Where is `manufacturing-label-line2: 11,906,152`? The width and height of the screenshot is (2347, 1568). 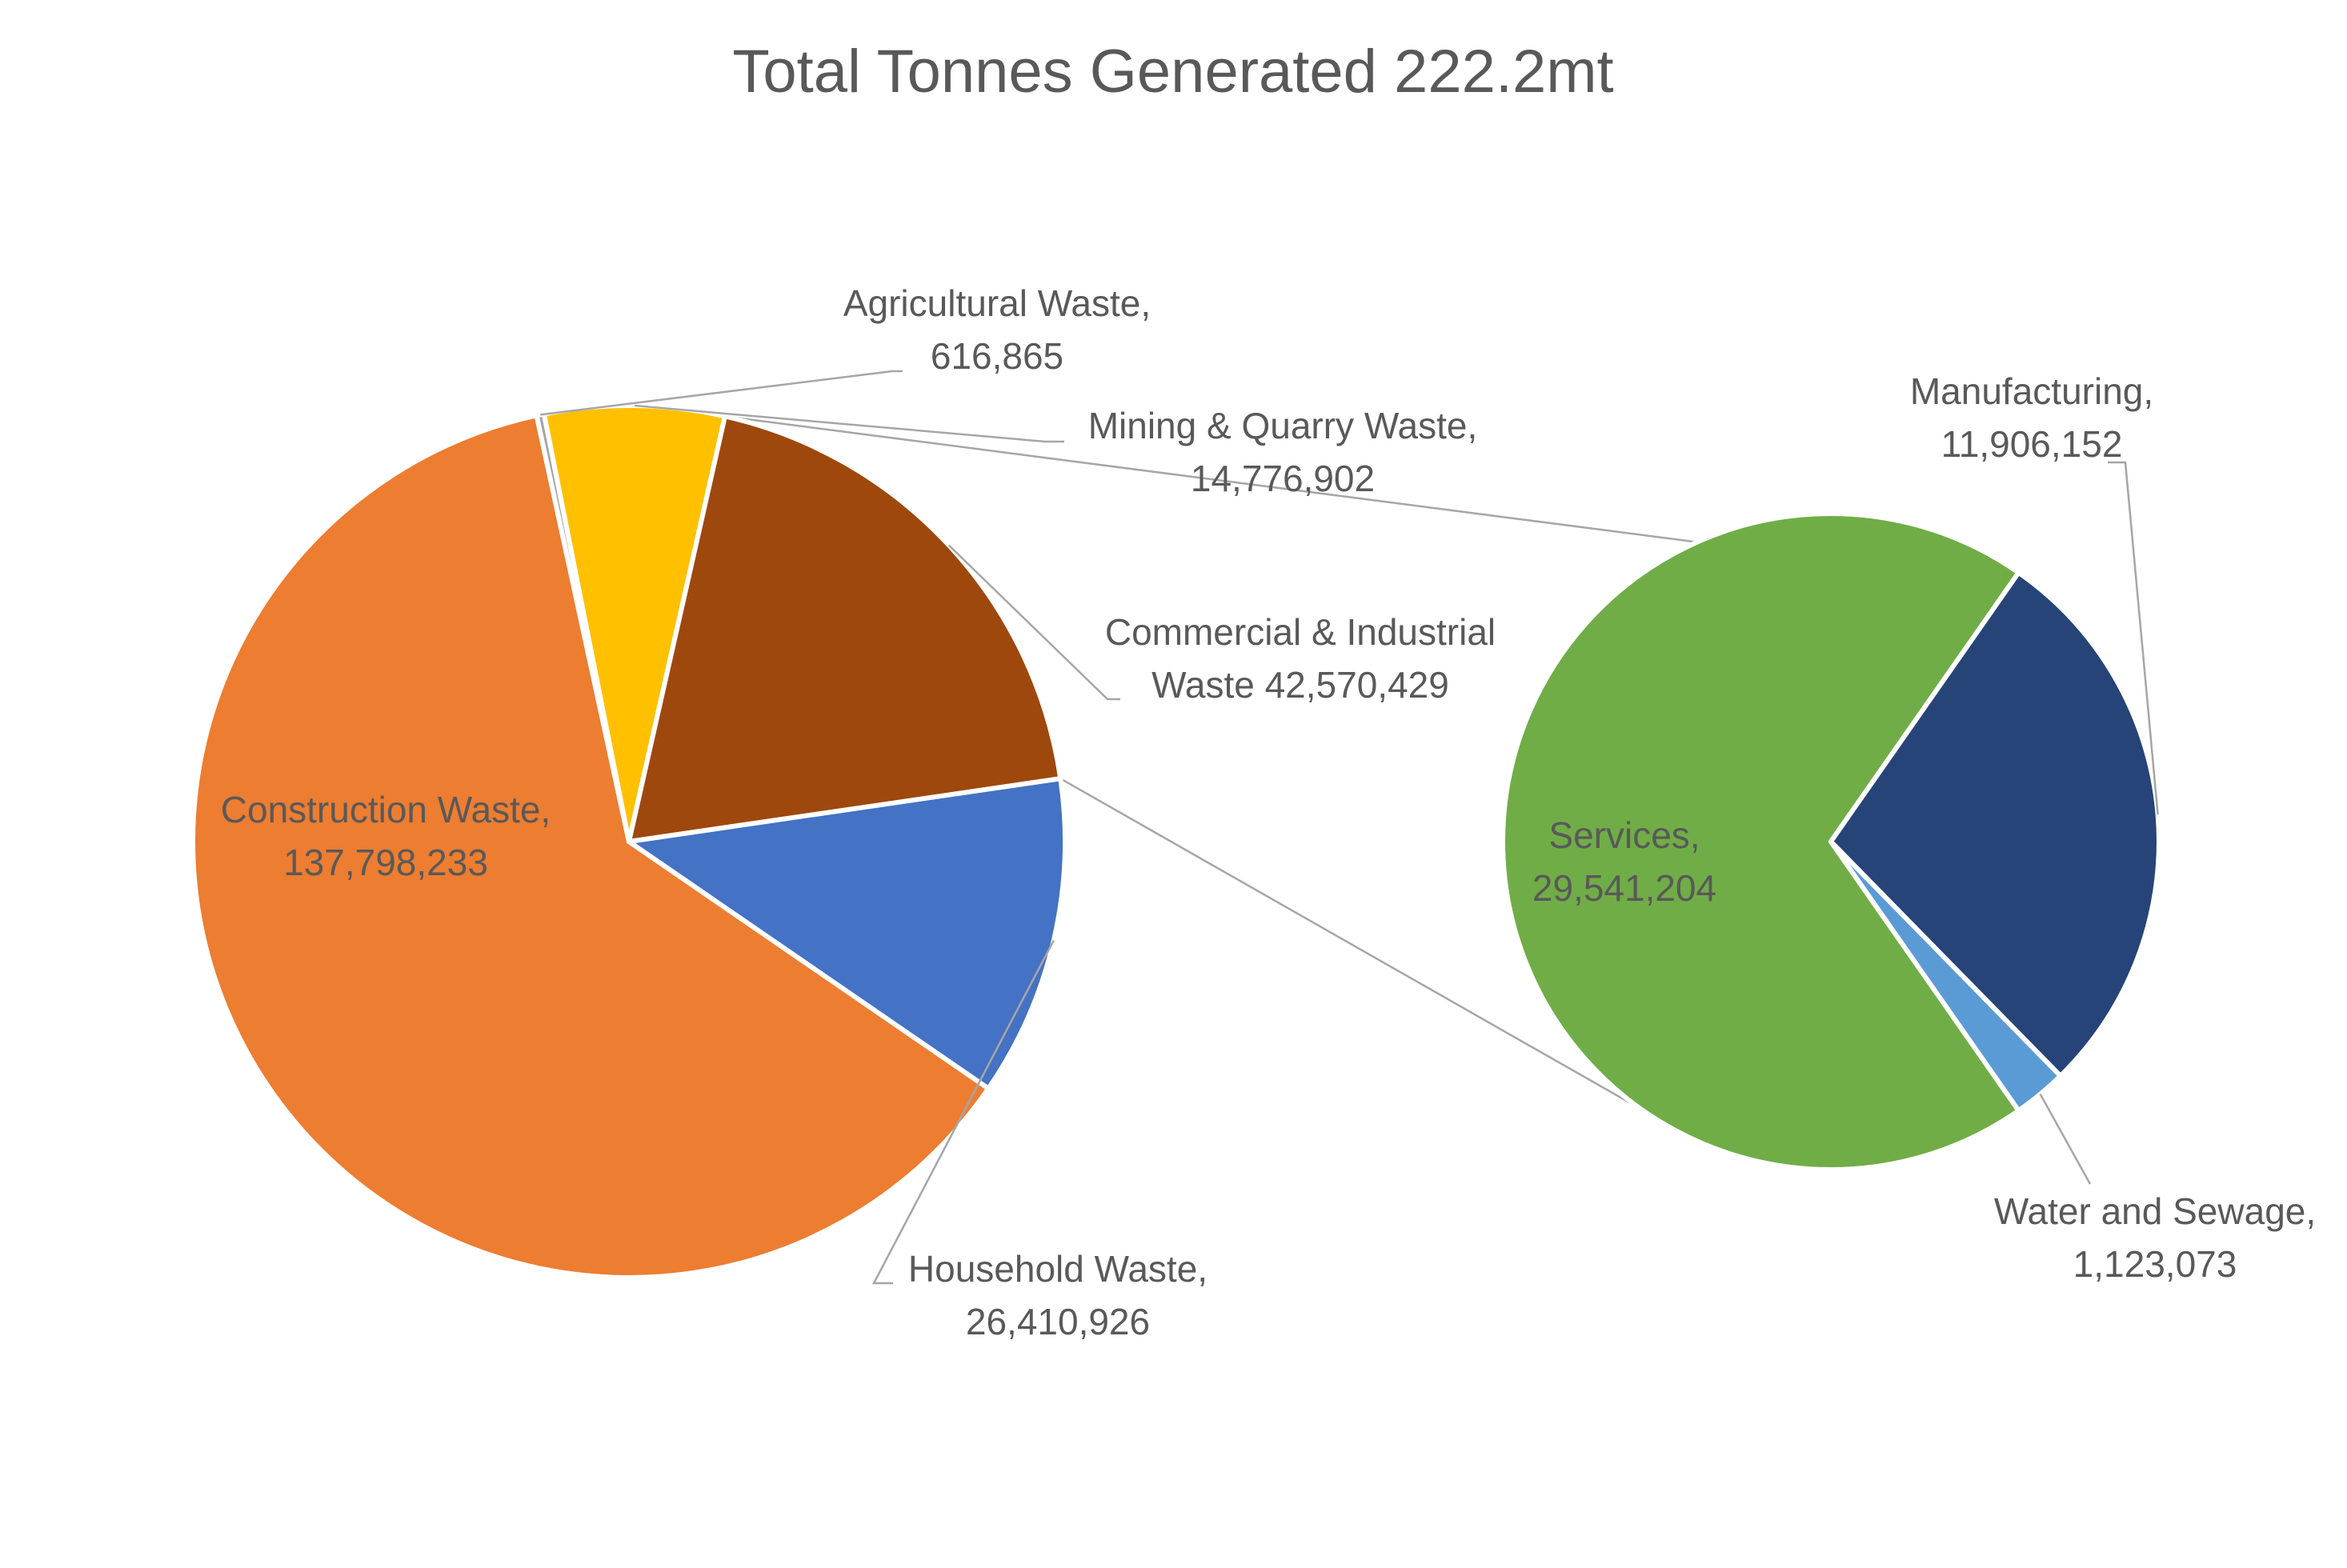
manufacturing-label-line2: 11,906,152 is located at coordinates (2032, 444).